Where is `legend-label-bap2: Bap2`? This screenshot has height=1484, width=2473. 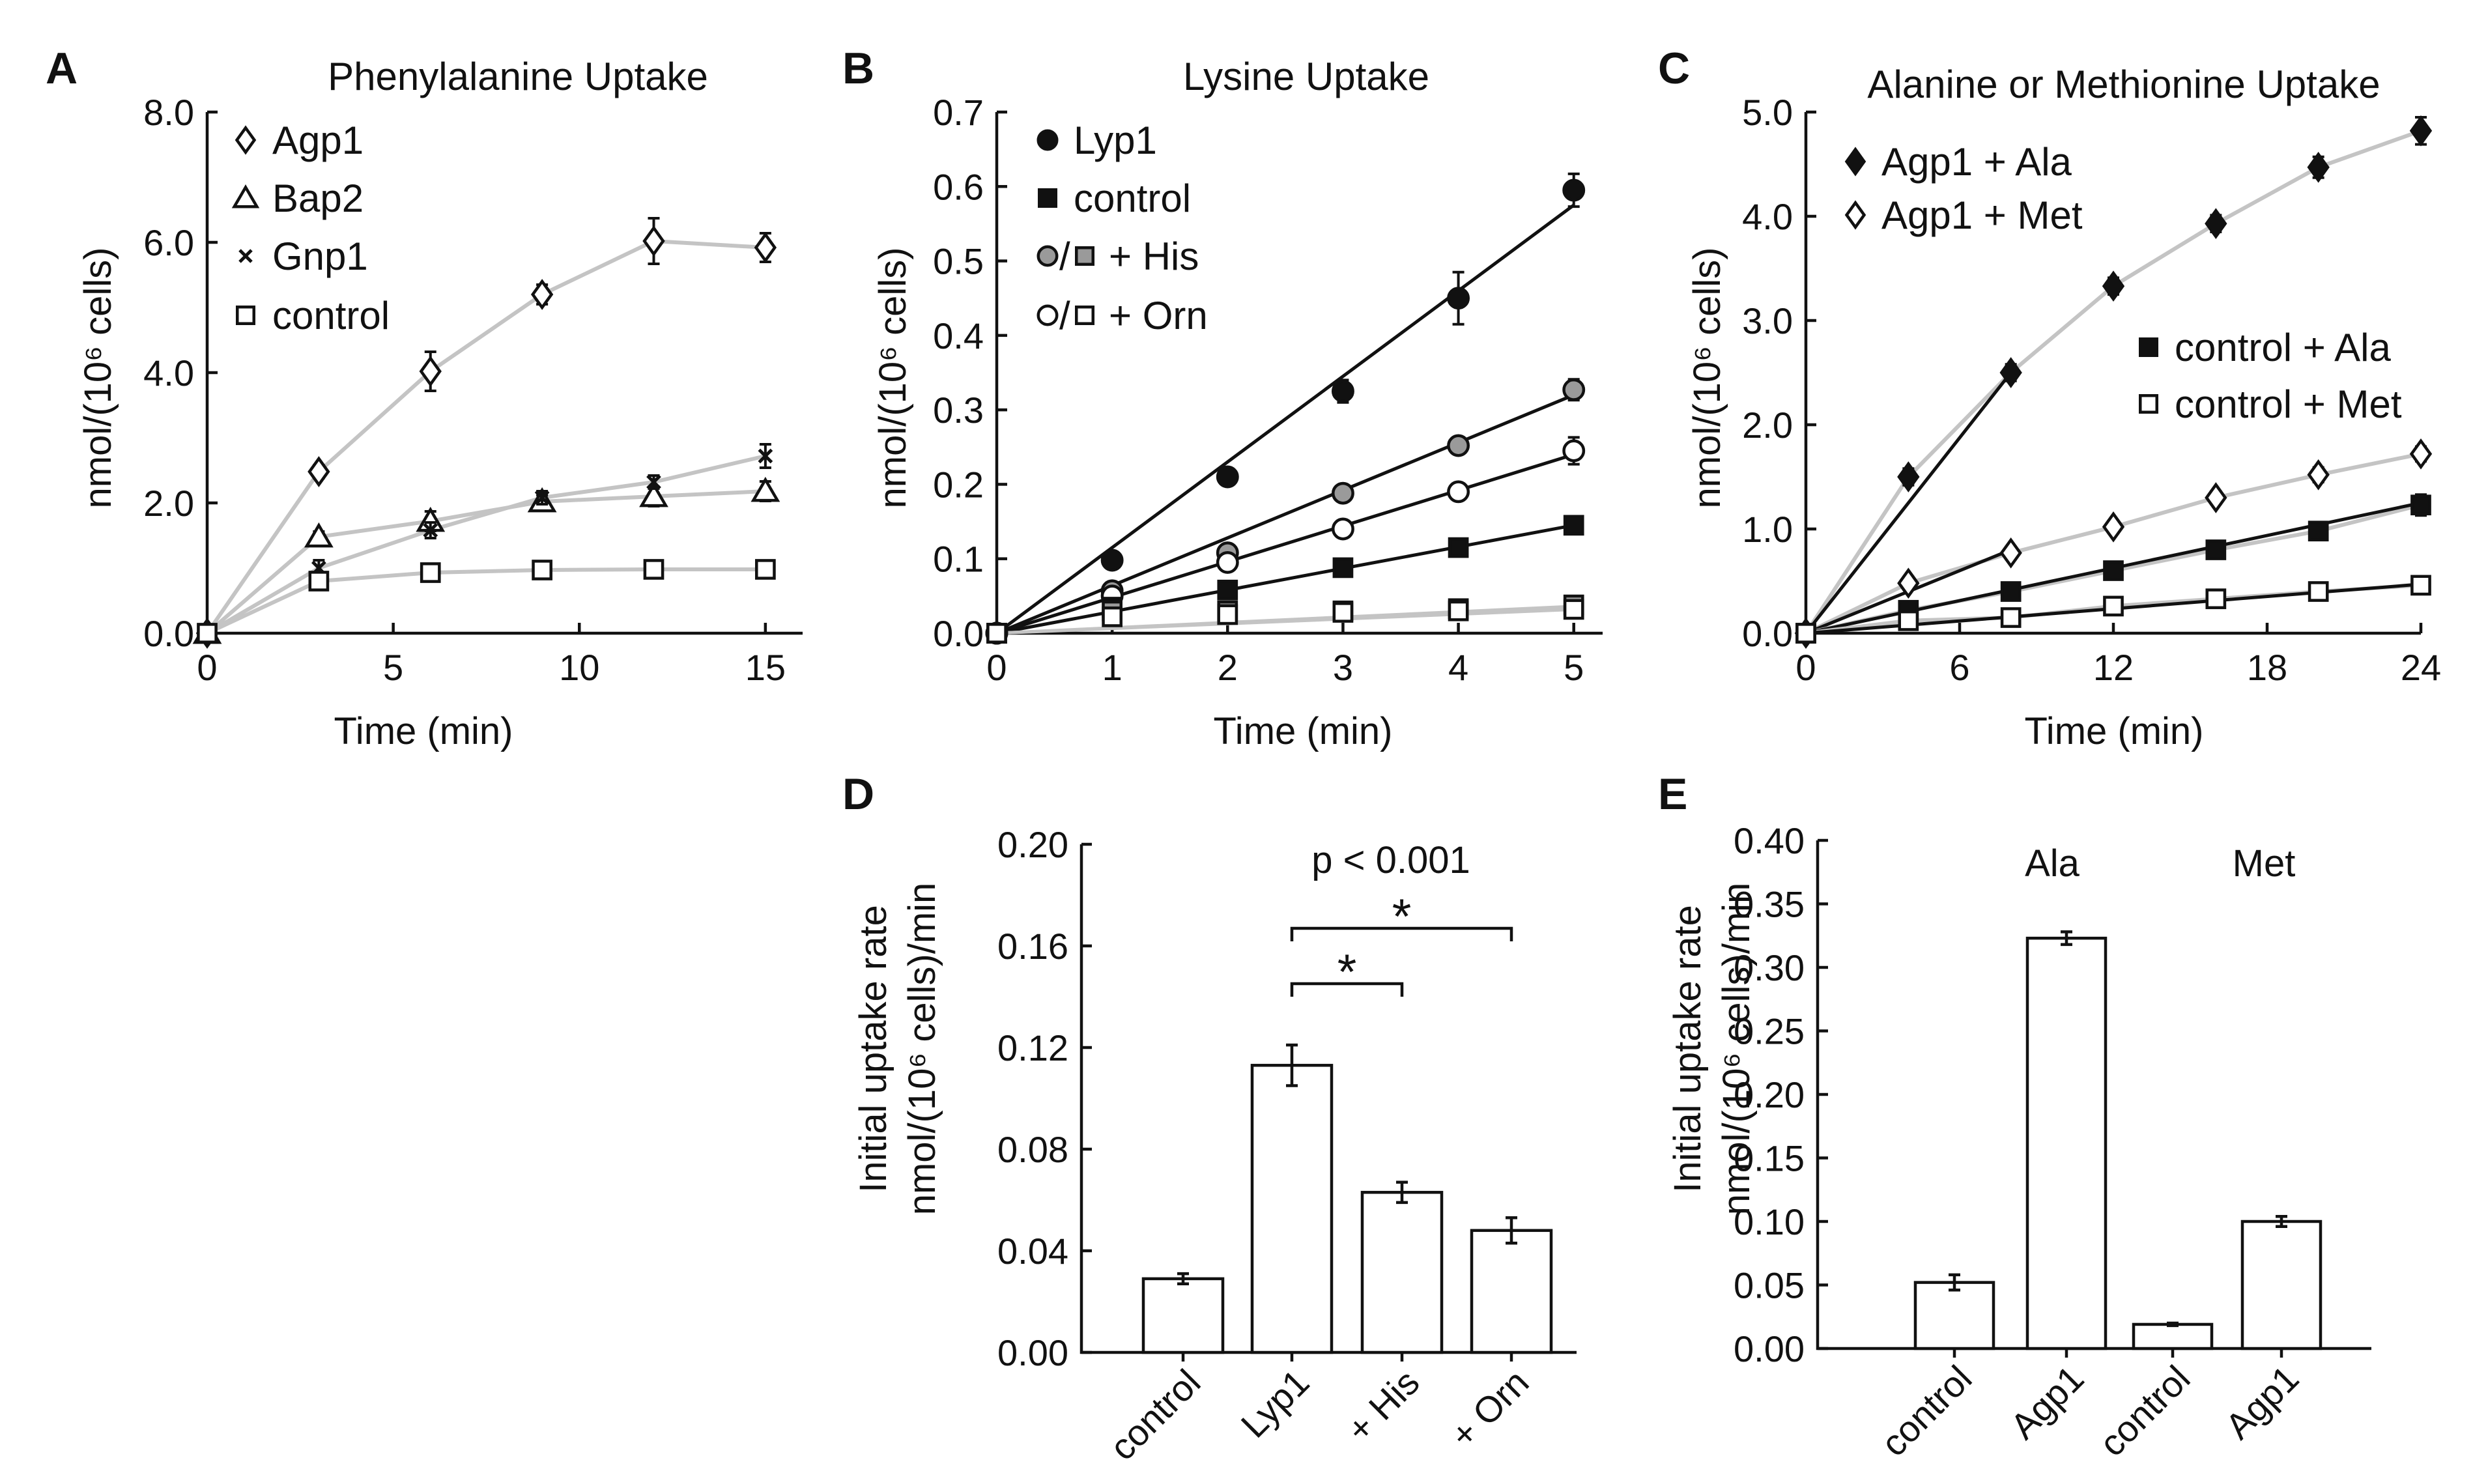
legend-label-bap2: Bap2 is located at coordinates (318, 198).